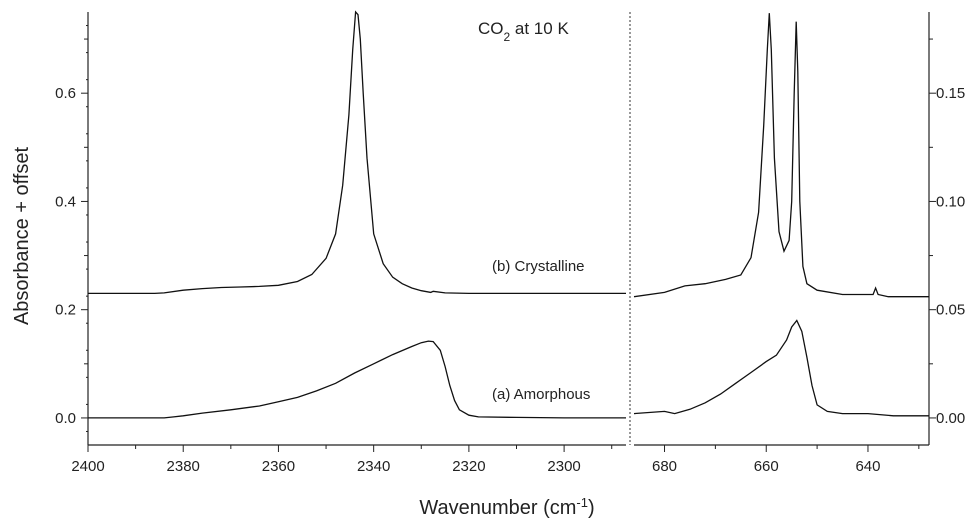  What do you see at coordinates (766, 466) in the screenshot?
I see `right-x-tick-label: 660` at bounding box center [766, 466].